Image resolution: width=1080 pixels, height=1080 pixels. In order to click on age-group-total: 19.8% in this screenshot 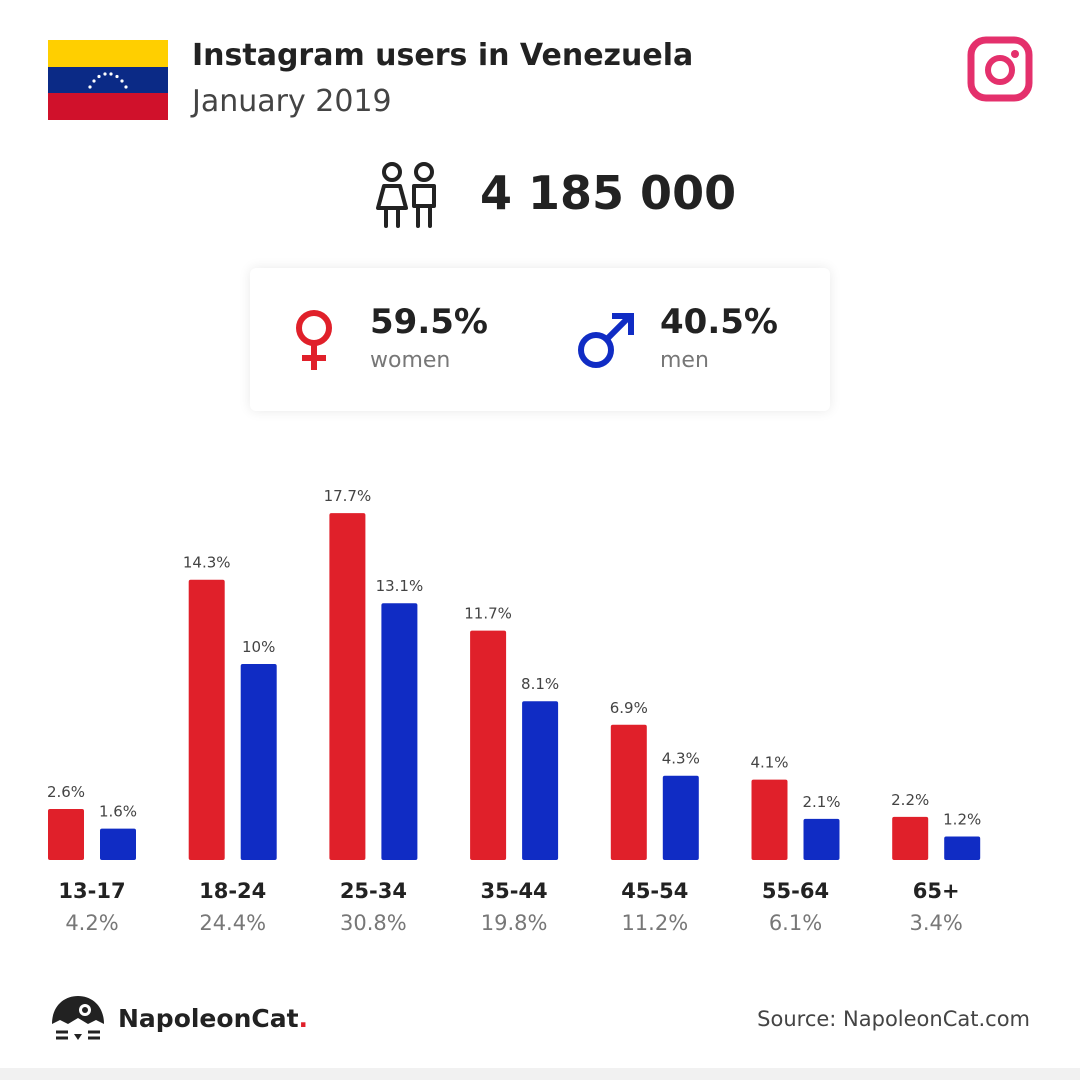, I will do `click(514, 923)`.